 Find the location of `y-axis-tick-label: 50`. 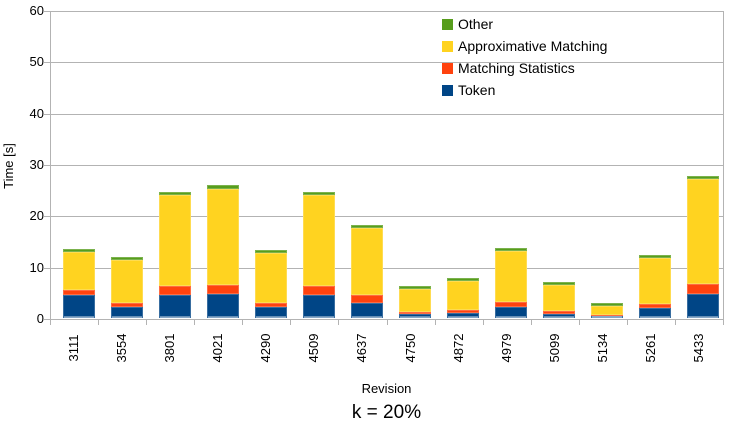

y-axis-tick-label: 50 is located at coordinates (36, 62).